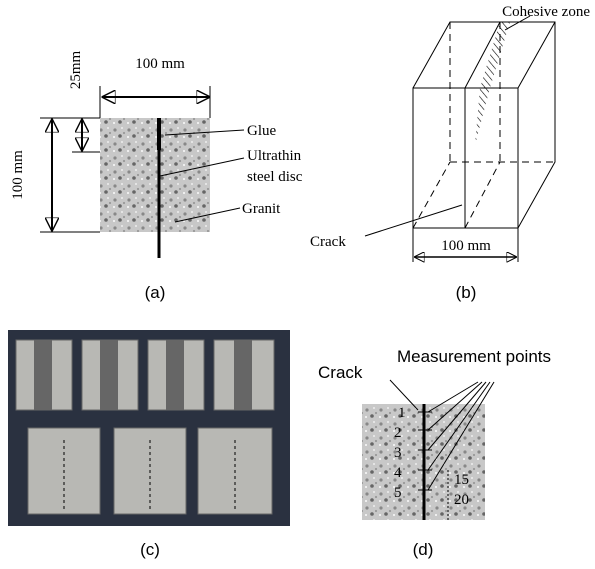  I want to click on disc-label: Ultrathin, so click(274, 156).